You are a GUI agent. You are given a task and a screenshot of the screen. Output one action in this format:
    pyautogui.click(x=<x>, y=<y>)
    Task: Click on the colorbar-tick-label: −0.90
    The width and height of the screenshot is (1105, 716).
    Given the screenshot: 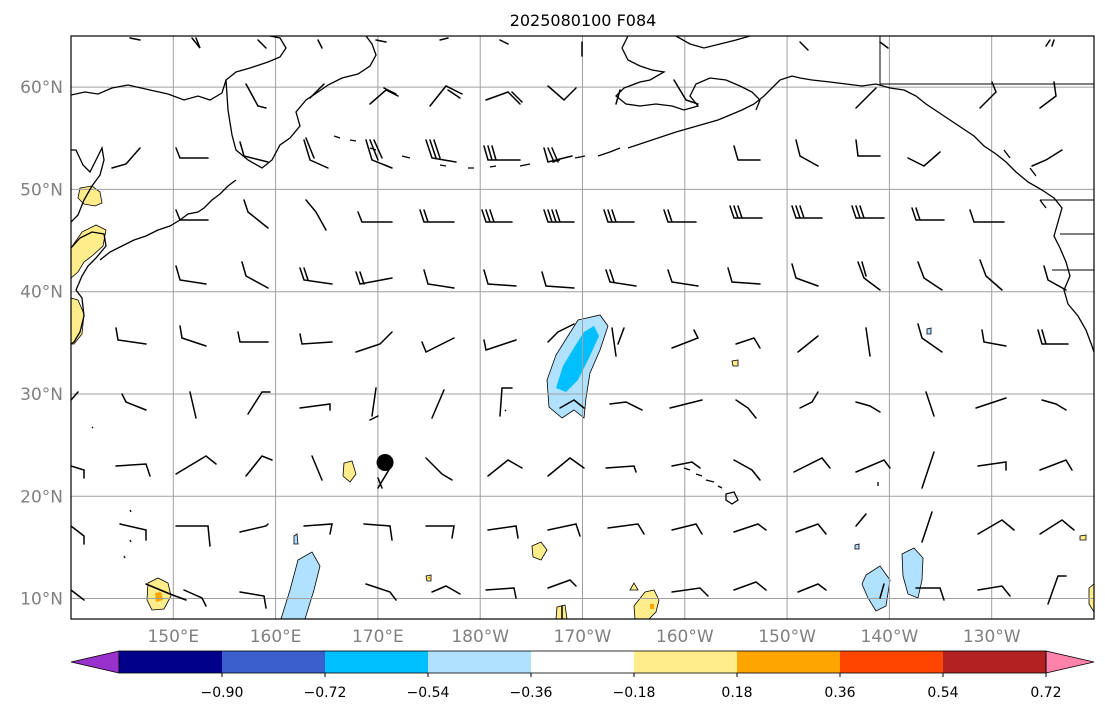 What is the action you would take?
    pyautogui.click(x=222, y=693)
    